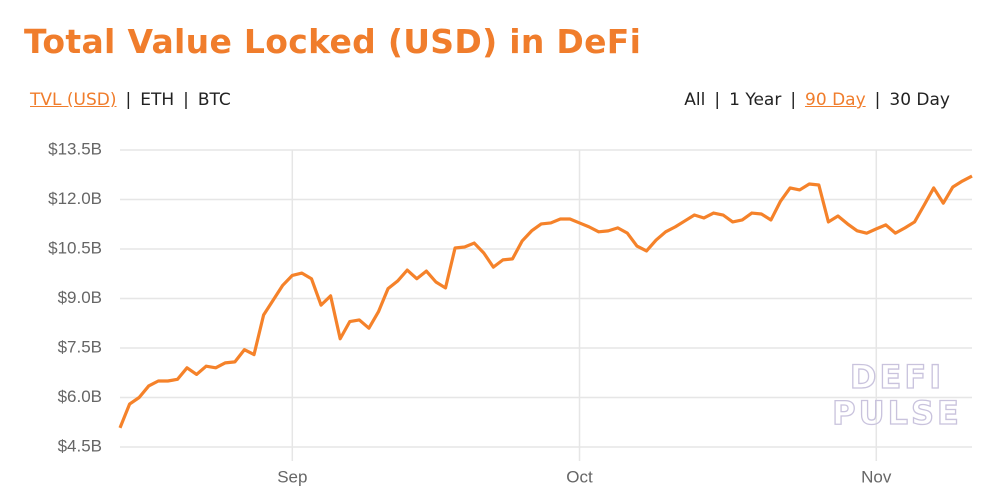 Image resolution: width=998 pixels, height=501 pixels. I want to click on tab: 90 Day, so click(835, 100).